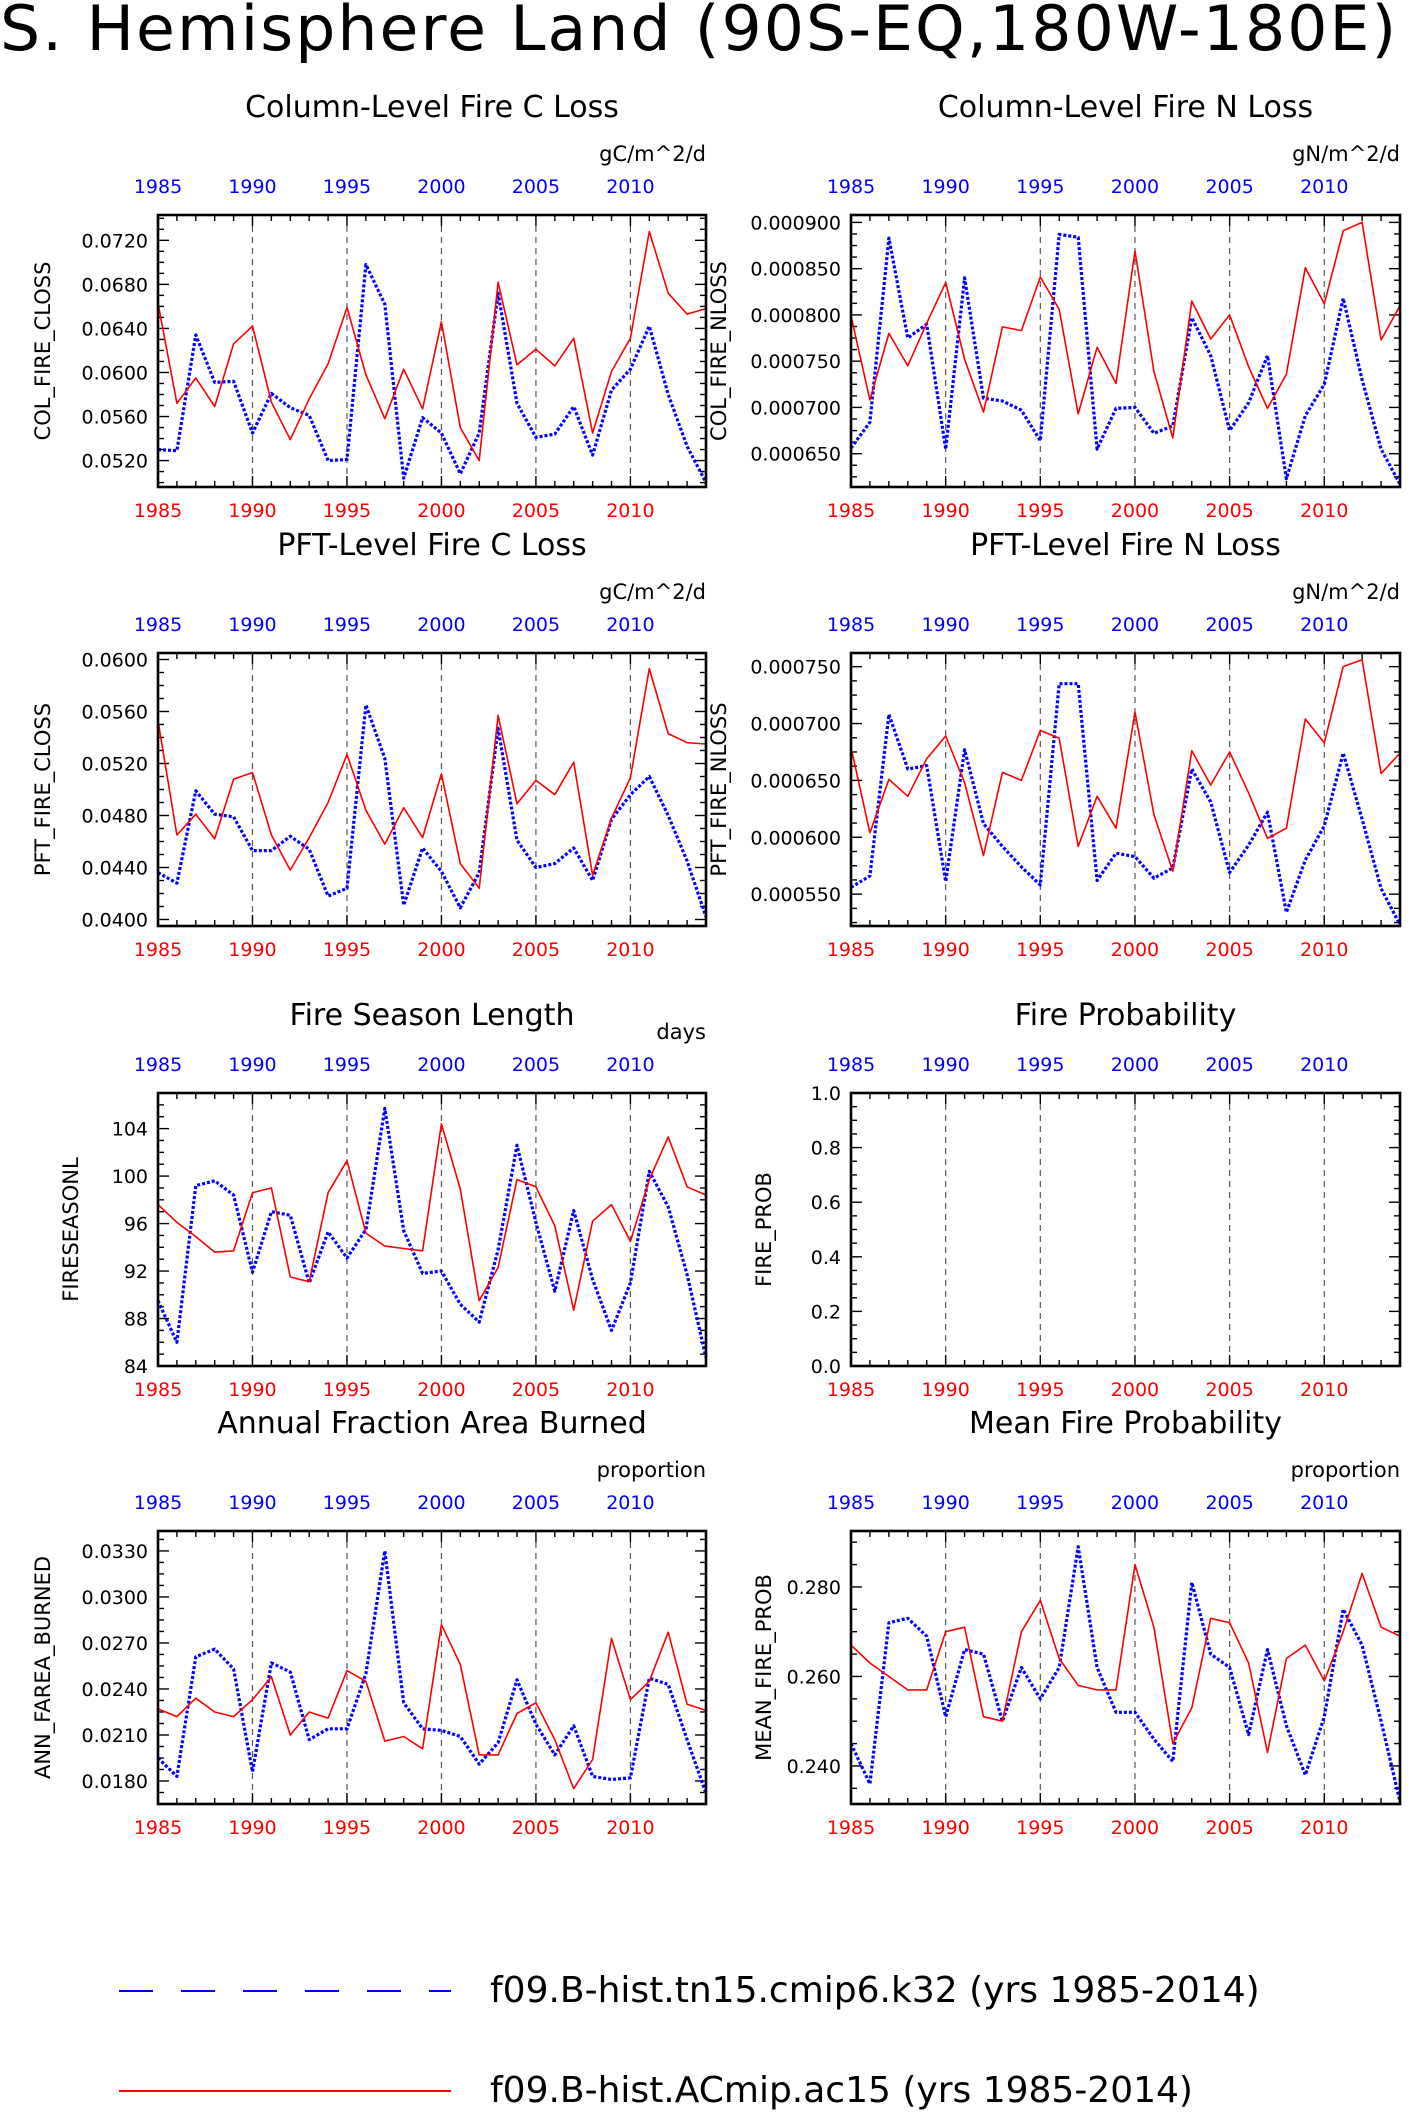 Image resolution: width=1426 pixels, height=2119 pixels. Describe the element at coordinates (1135, 1390) in the screenshot. I see `chart-6-x-tick-label-bottom: 2000` at that location.